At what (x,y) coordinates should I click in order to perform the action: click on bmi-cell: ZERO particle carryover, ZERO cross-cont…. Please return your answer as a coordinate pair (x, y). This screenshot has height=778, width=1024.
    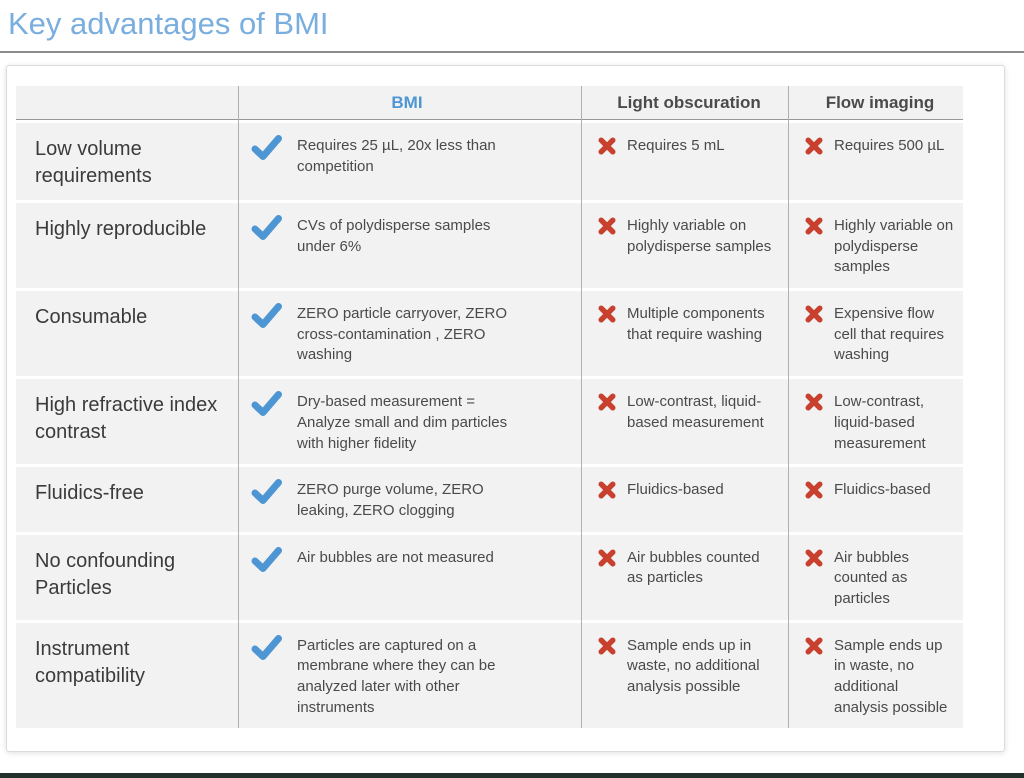
    Looking at the image, I should click on (409, 333).